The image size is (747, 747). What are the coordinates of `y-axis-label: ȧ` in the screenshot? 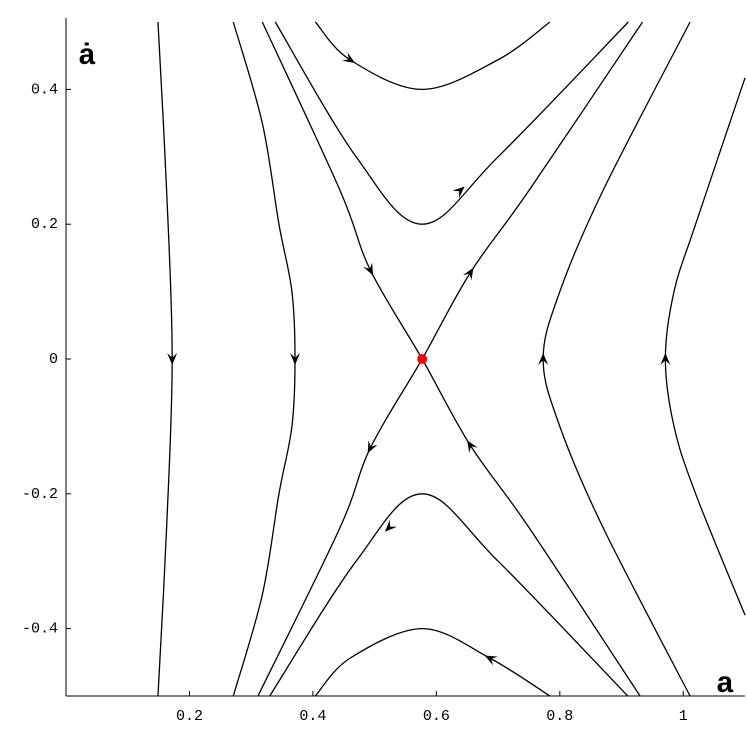 It's located at (87, 57).